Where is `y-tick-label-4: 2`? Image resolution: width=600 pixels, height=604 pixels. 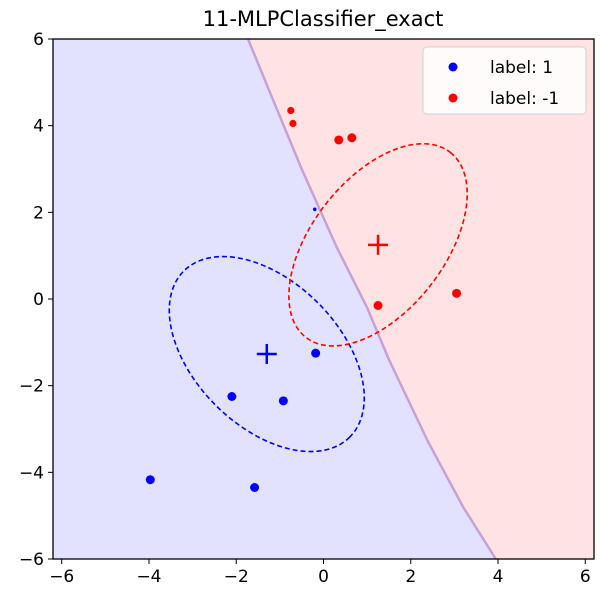
y-tick-label-4: 2 is located at coordinates (38, 213).